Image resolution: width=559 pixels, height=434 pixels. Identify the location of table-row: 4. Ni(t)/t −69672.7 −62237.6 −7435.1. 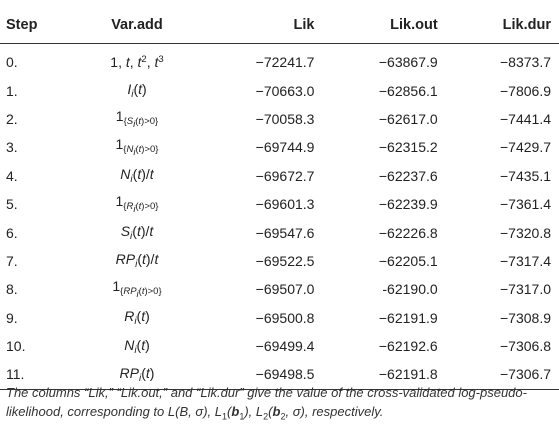
(279, 176).